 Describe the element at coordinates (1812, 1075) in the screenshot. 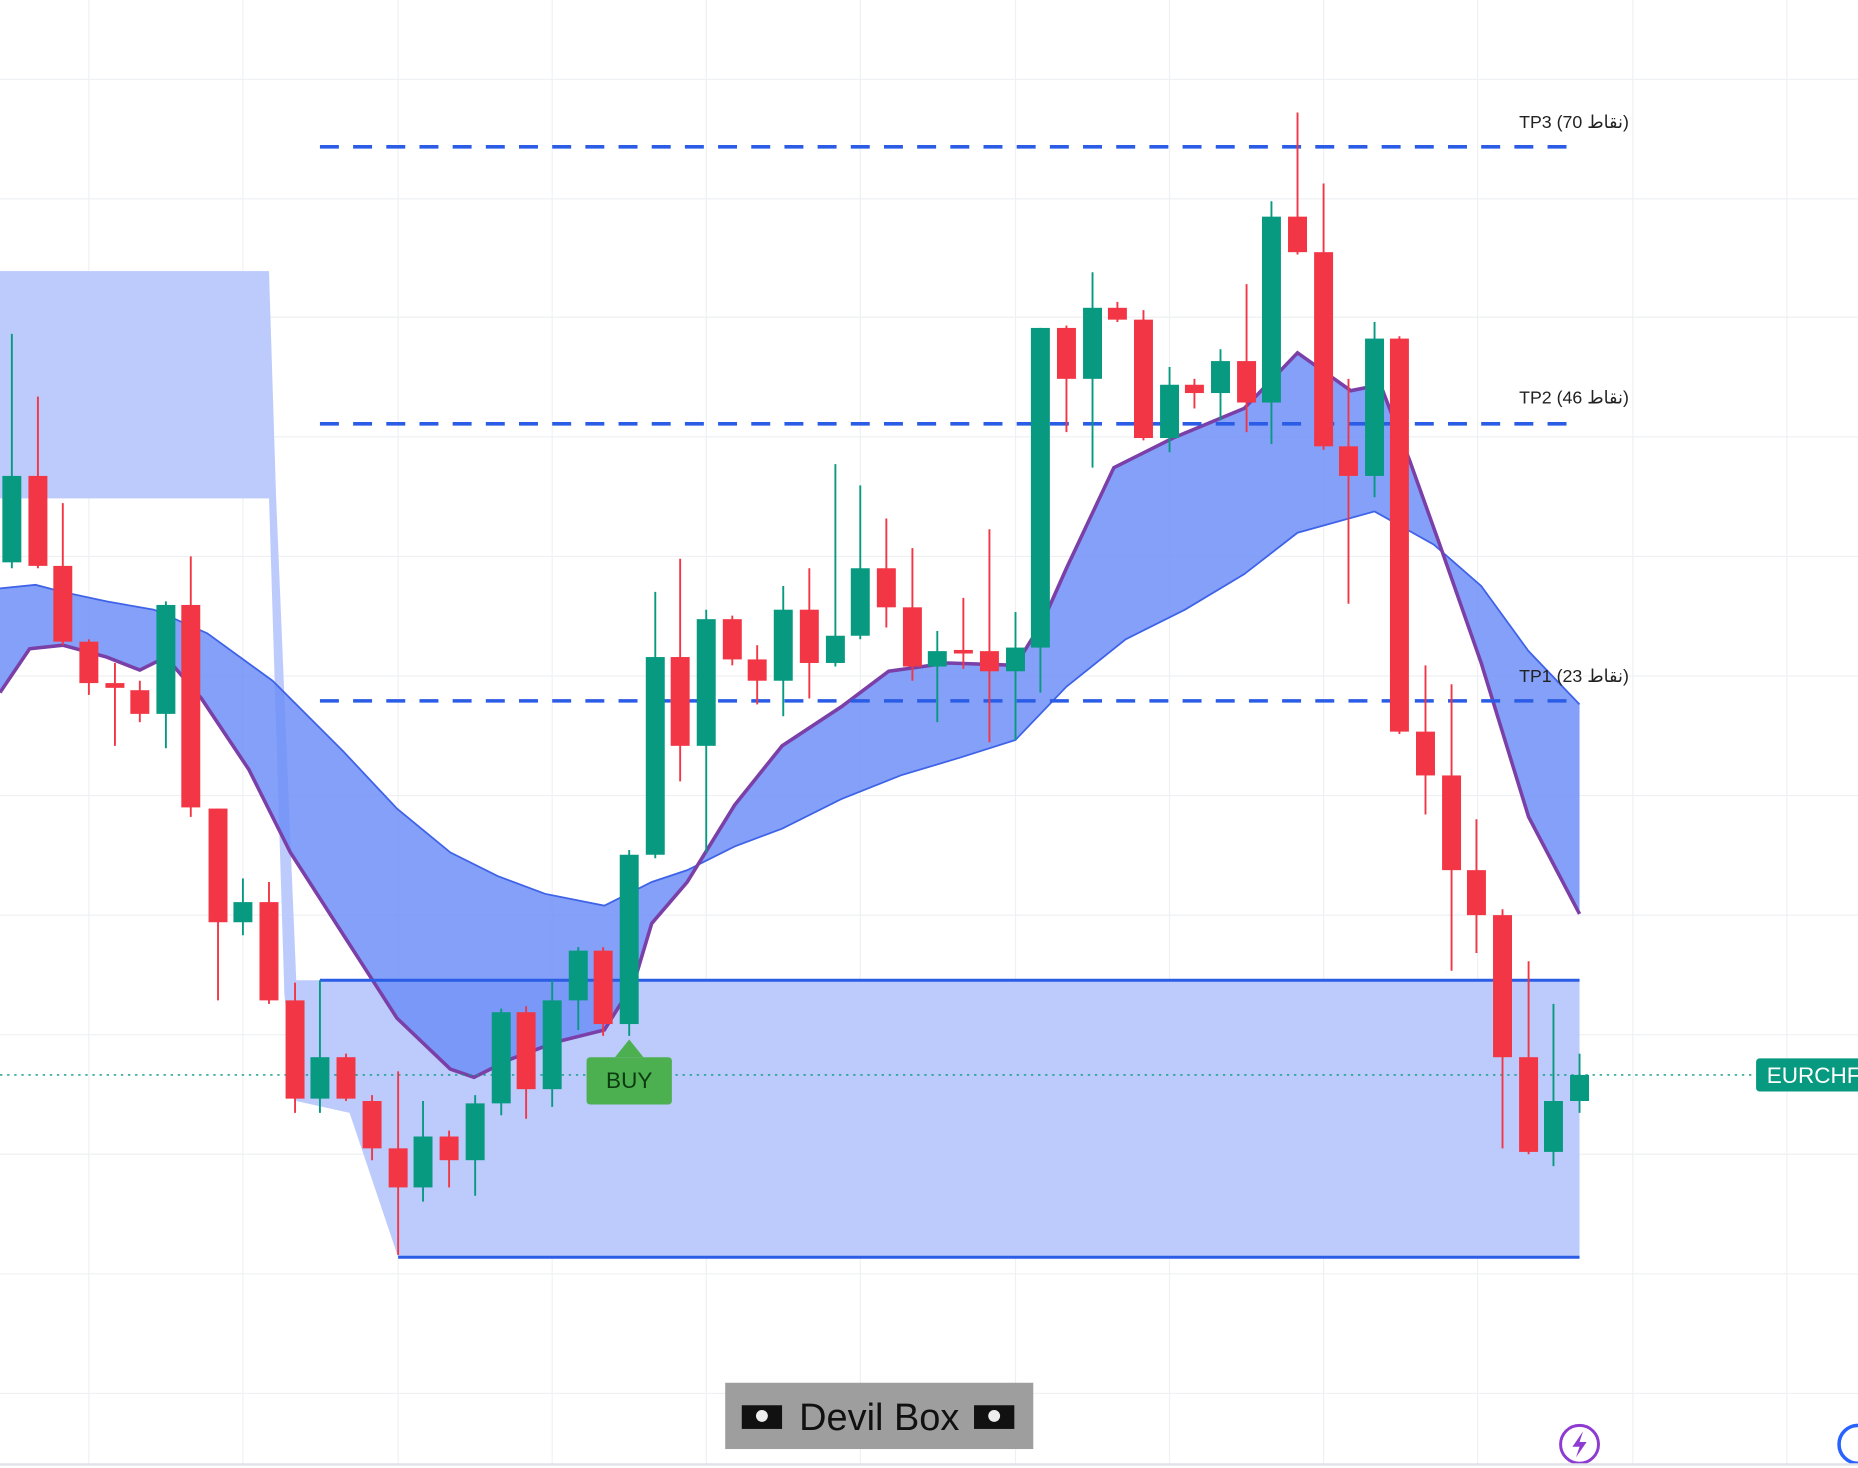

I see `symbol-label: EURCHF` at that location.